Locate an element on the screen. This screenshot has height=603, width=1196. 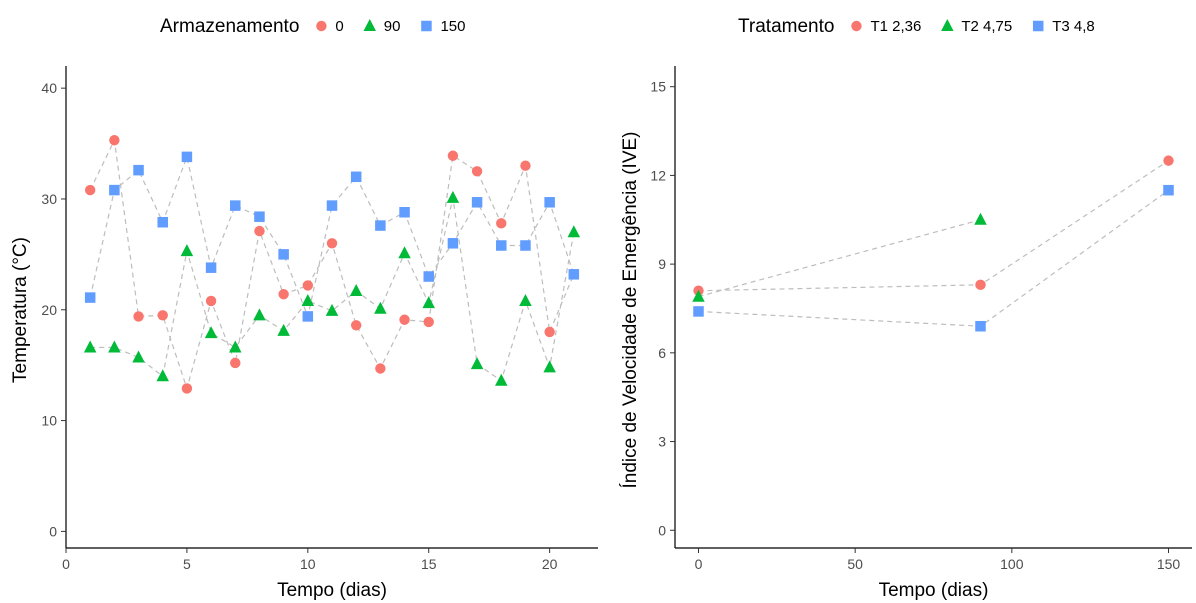
x-tick-label: 0 is located at coordinates (66, 564).